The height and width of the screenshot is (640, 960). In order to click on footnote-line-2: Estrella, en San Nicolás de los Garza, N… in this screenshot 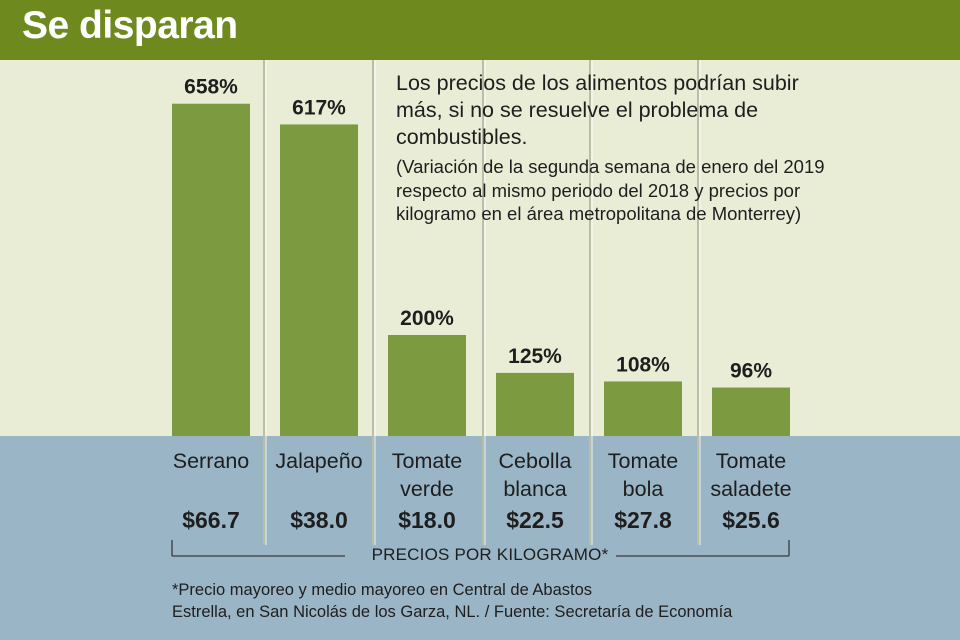, I will do `click(452, 612)`.